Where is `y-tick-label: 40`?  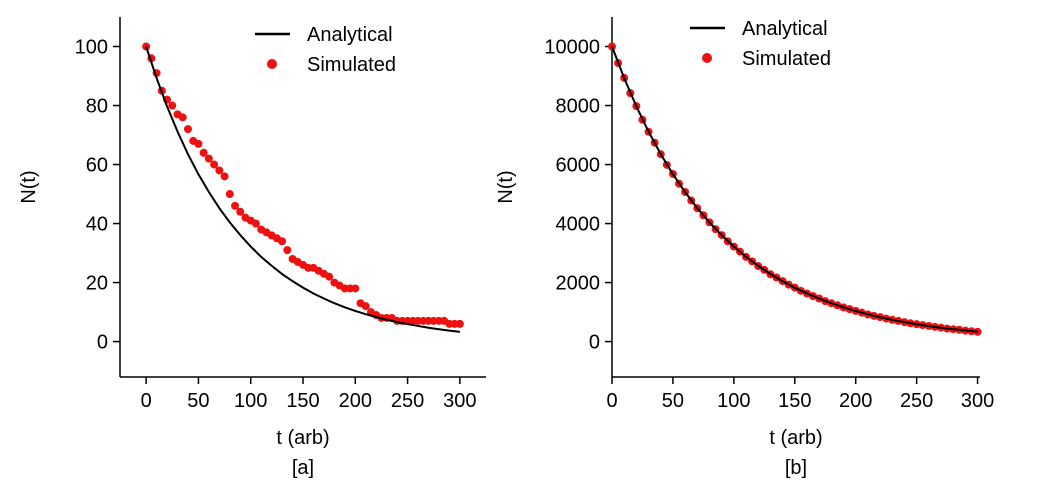
y-tick-label: 40 is located at coordinates (97, 225).